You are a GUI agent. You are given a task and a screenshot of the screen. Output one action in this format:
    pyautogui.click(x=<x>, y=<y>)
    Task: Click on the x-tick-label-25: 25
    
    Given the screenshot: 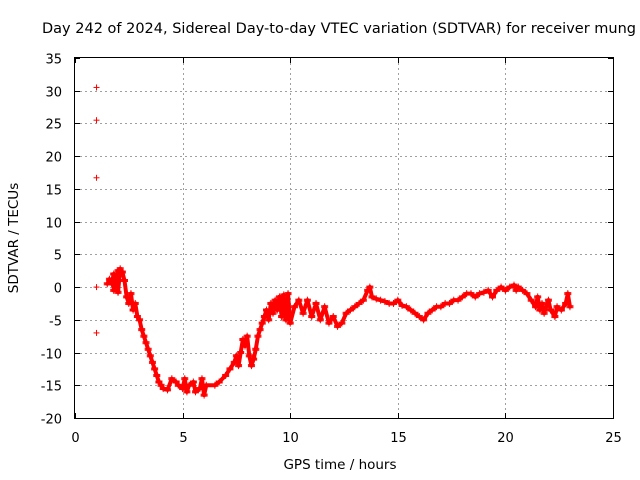 What is the action you would take?
    pyautogui.click(x=613, y=438)
    